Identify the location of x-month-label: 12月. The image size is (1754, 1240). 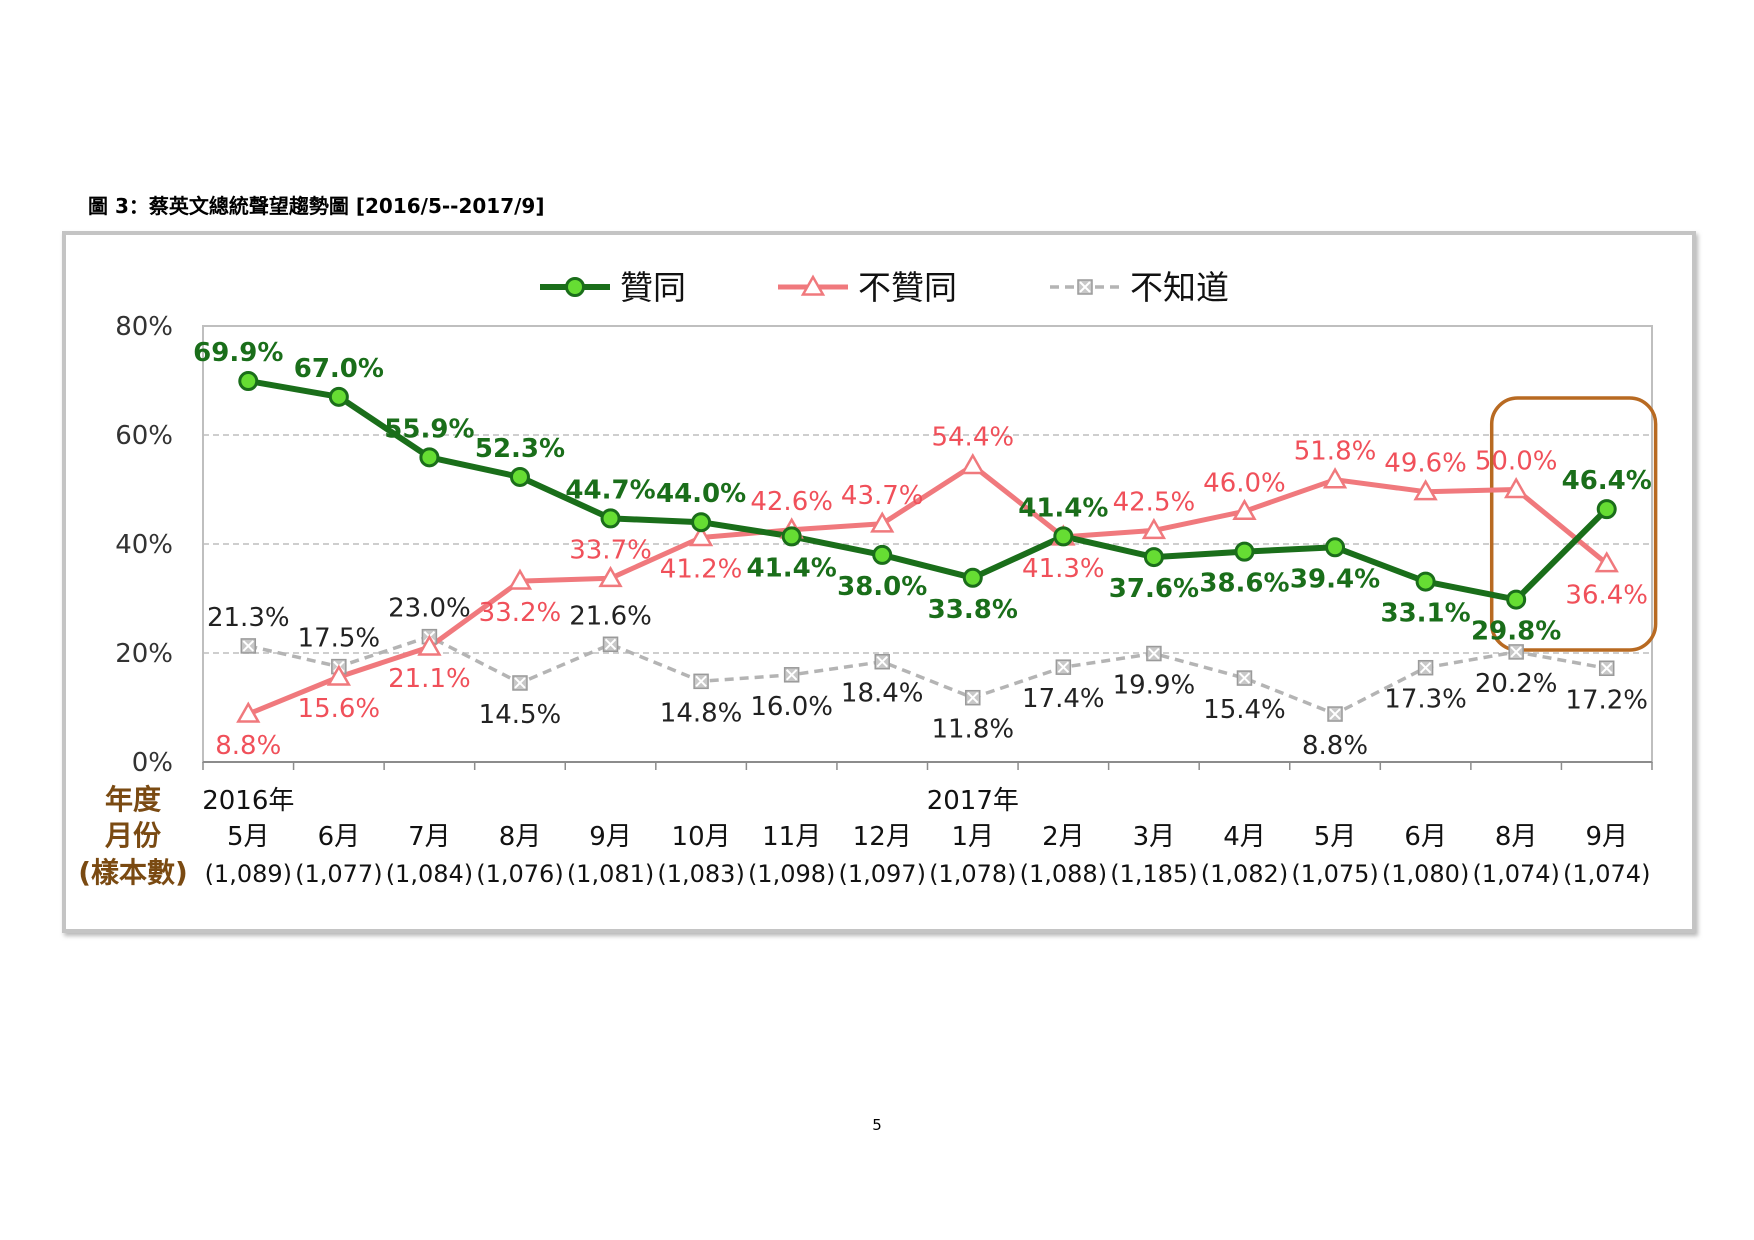
(882, 837).